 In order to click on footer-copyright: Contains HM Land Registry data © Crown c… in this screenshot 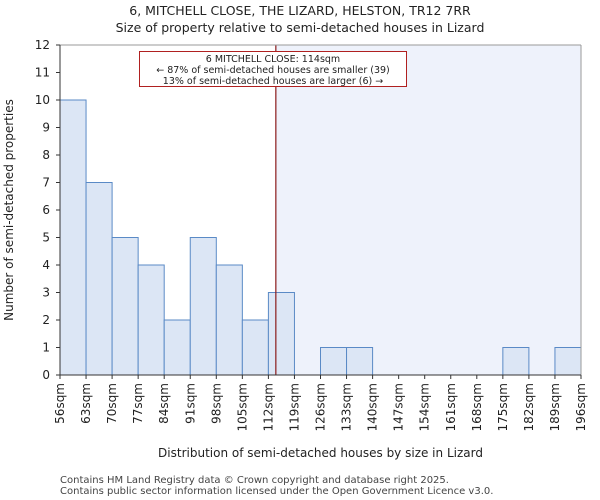, I will do `click(254, 480)`.